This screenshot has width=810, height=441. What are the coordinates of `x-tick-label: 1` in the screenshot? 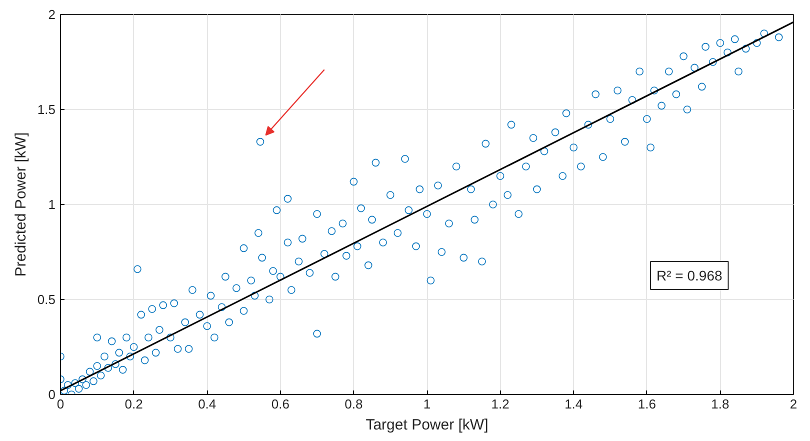 It's located at (427, 404).